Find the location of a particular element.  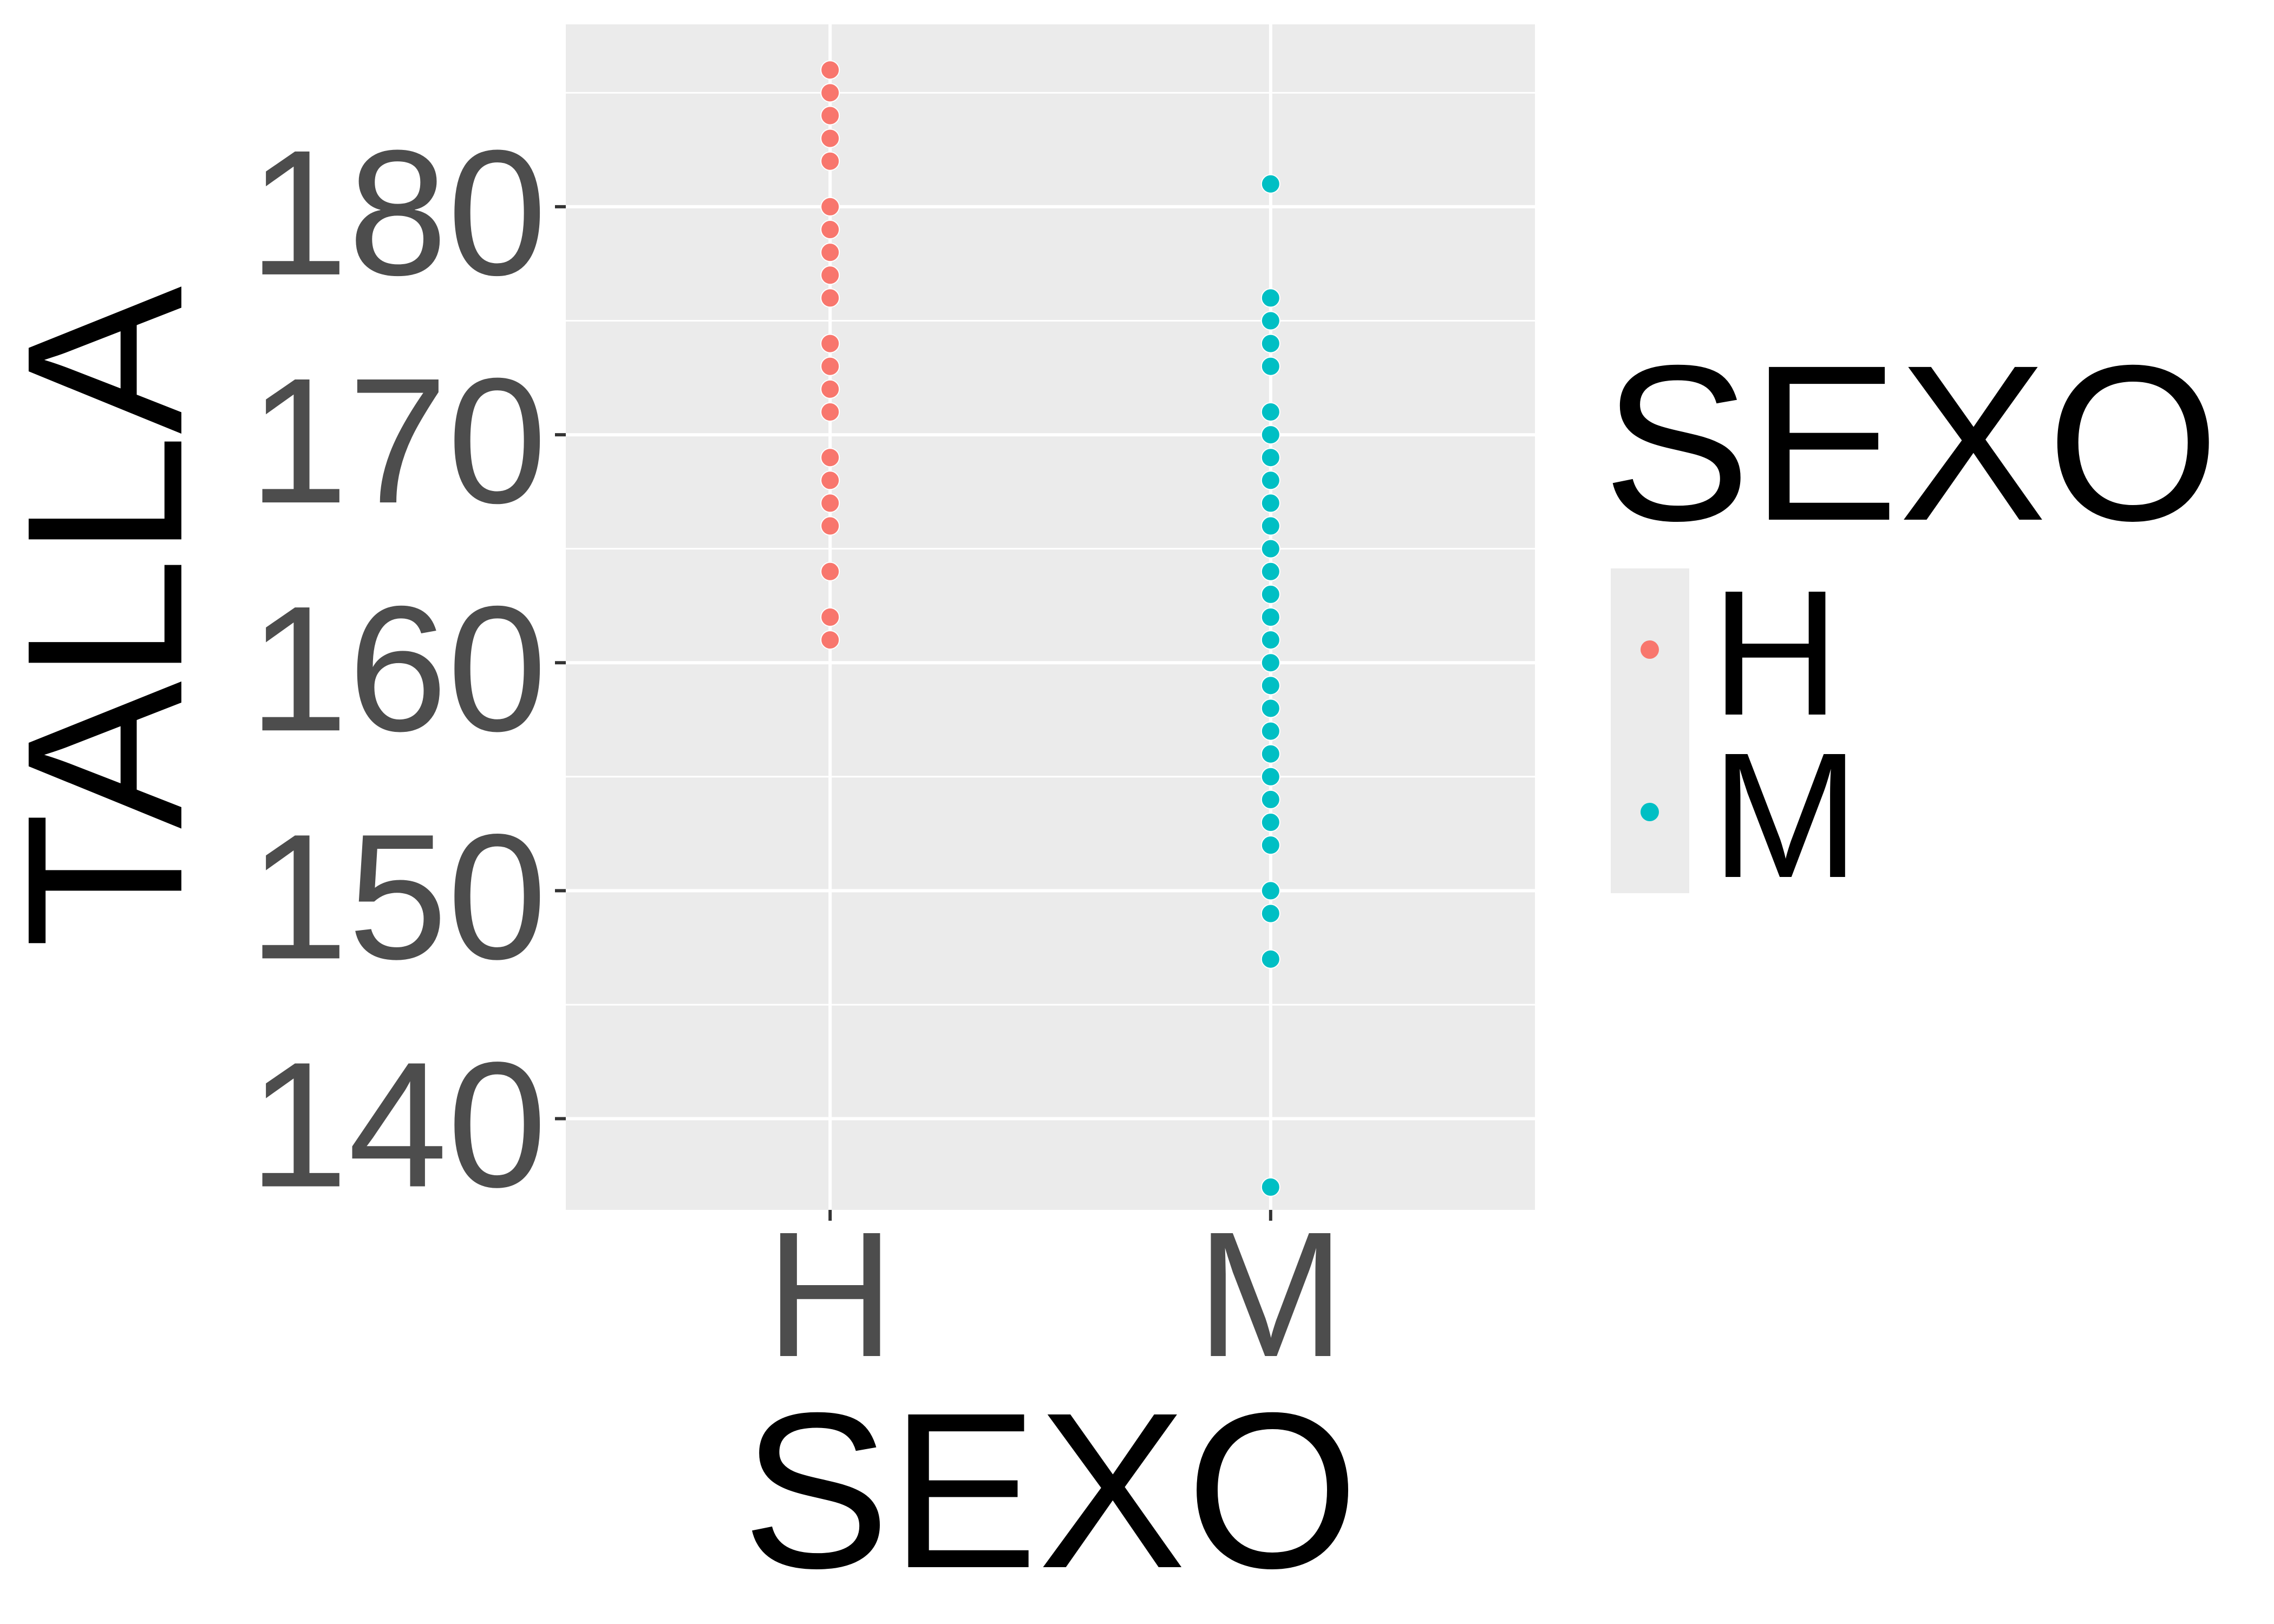

y-tick-label: 170 is located at coordinates (398, 440).